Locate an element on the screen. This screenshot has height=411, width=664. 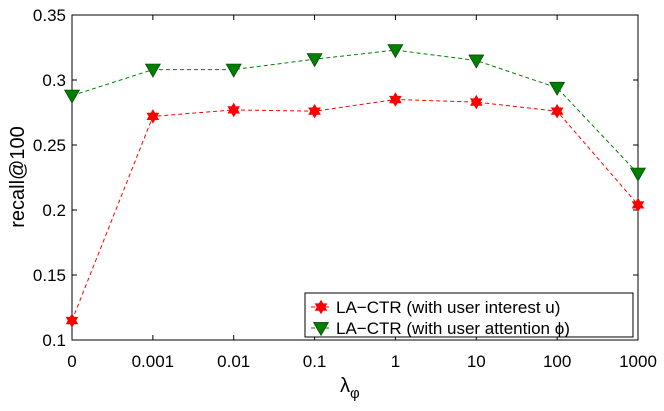
legend-entry-attention-symbol: ϕ is located at coordinates (560, 328).